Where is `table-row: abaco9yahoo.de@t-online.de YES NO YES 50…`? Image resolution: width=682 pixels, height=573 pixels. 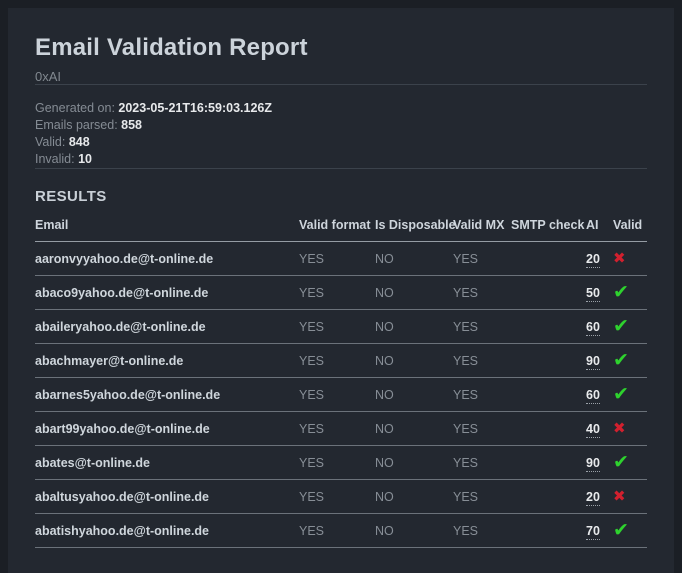 table-row: abaco9yahoo.de@t-online.de YES NO YES 50… is located at coordinates (341, 292).